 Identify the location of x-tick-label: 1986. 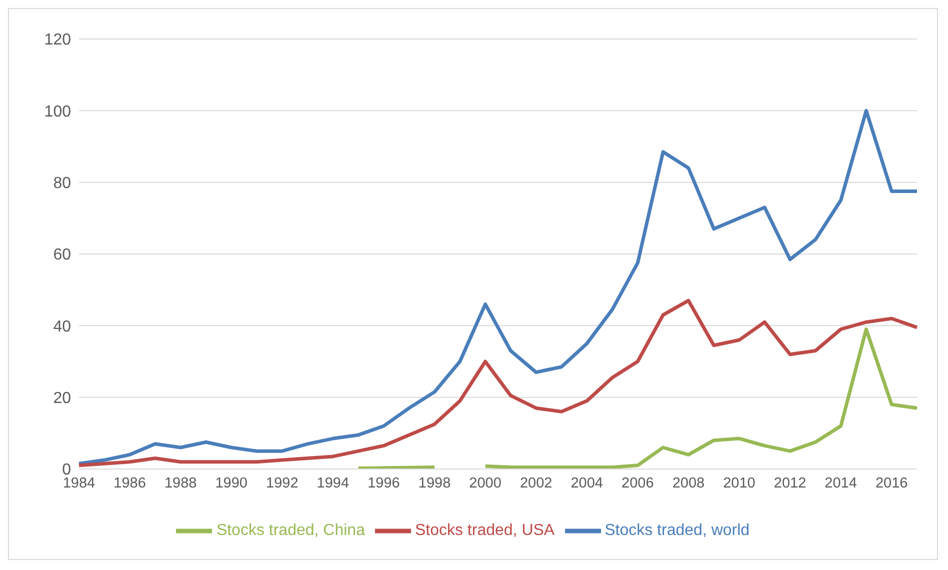
(130, 483).